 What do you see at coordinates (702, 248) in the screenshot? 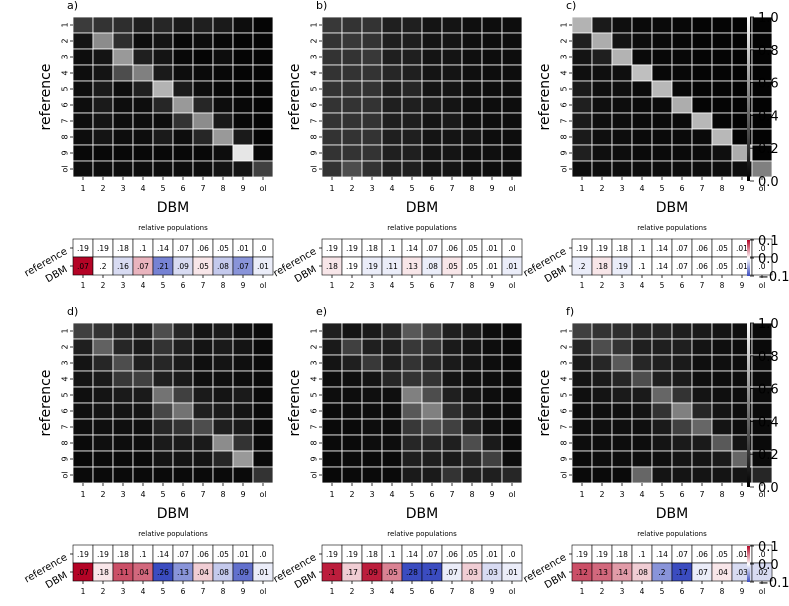
I see `population-value-reference: .06` at bounding box center [702, 248].